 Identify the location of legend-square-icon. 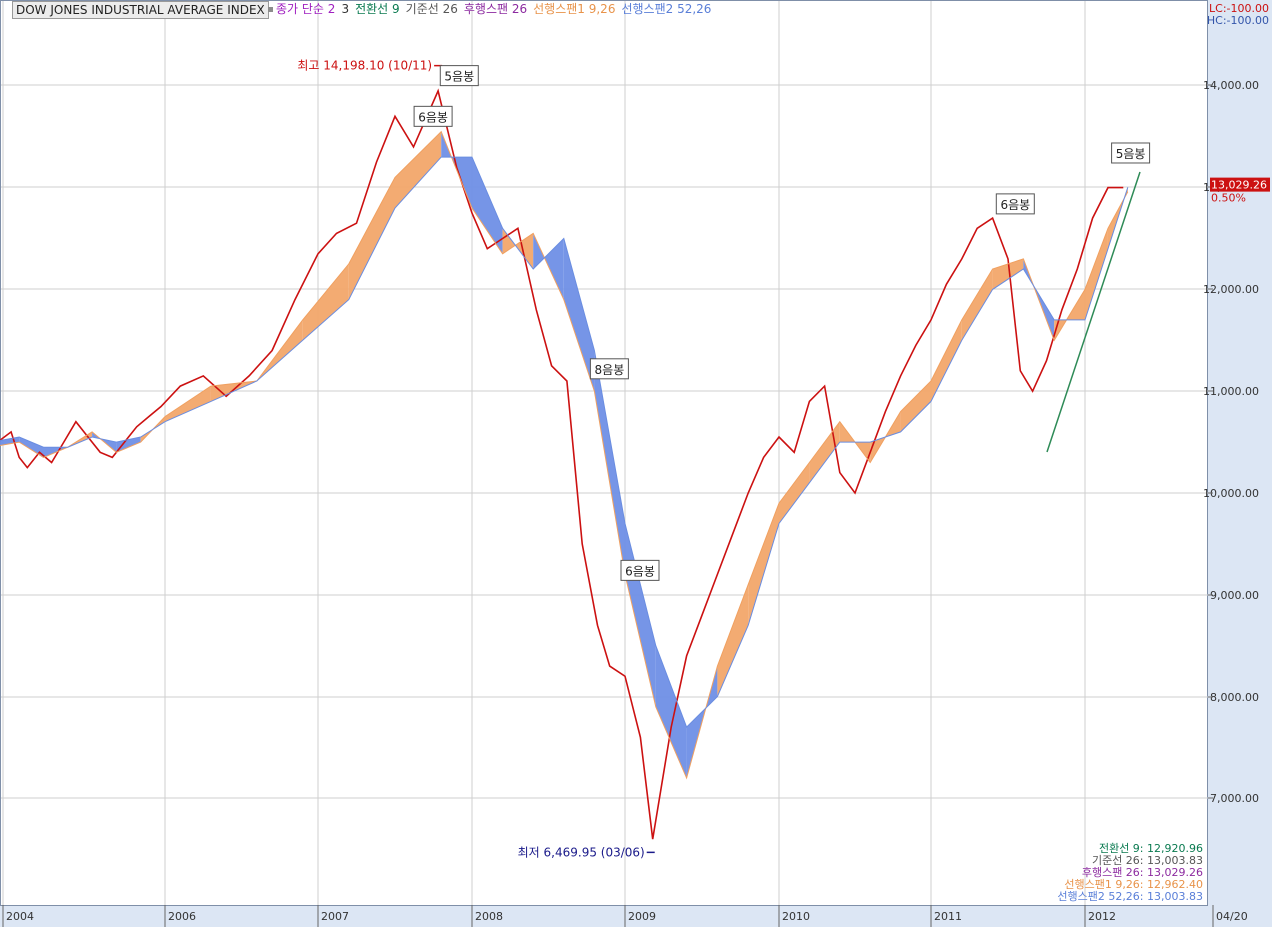
(270, 9).